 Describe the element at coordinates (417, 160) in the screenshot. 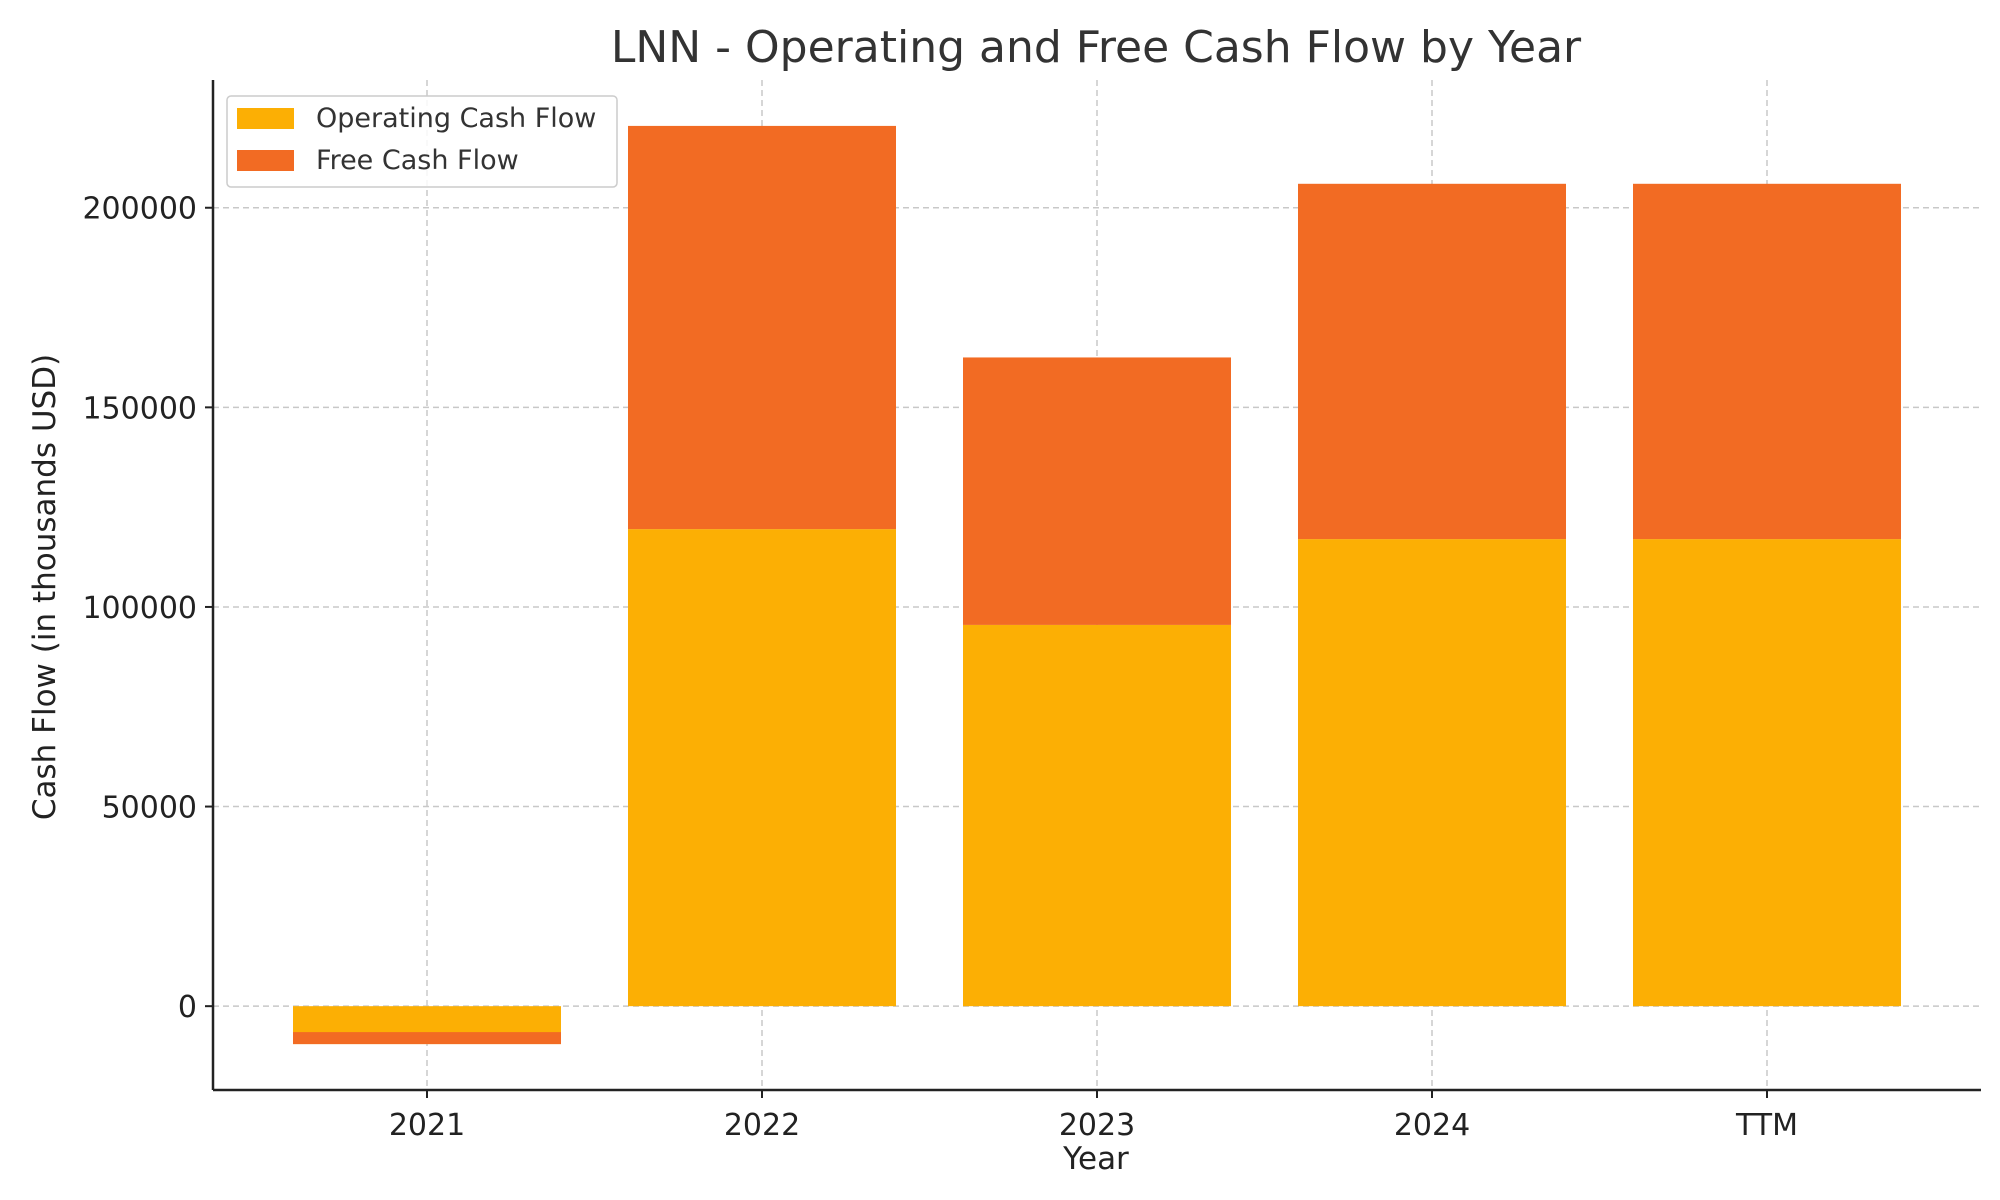

I see `legend-label: Free Cash Flow` at that location.